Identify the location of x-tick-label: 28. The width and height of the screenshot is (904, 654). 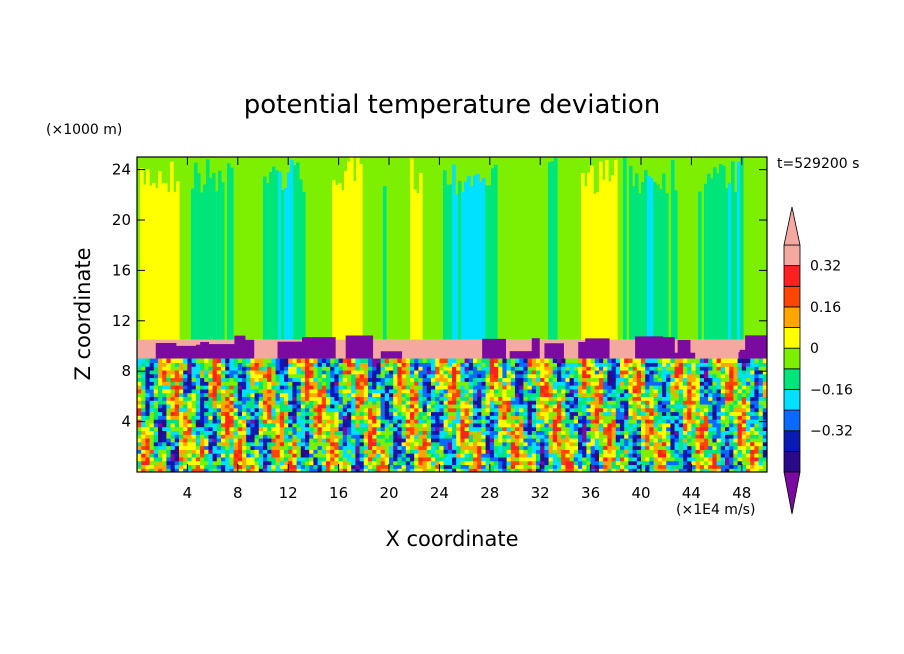
(489, 493).